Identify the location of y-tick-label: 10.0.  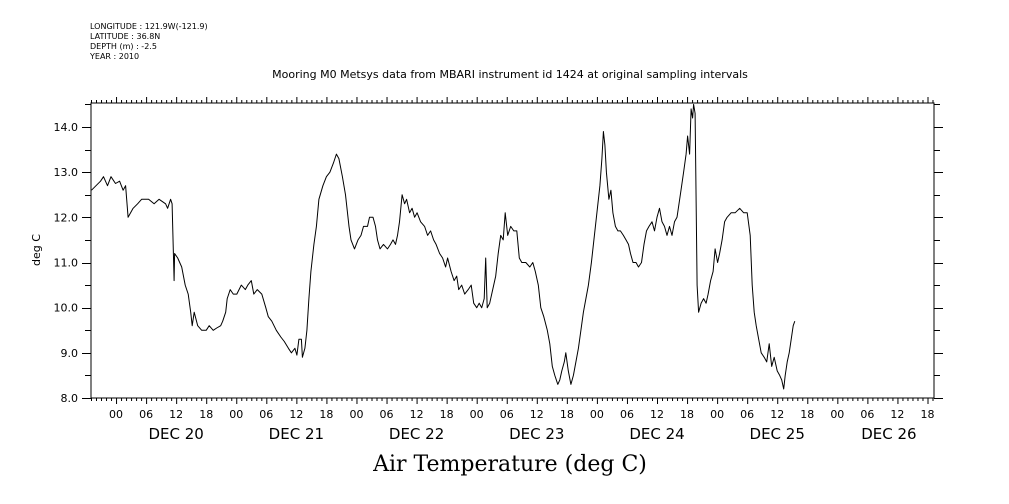
(66, 308).